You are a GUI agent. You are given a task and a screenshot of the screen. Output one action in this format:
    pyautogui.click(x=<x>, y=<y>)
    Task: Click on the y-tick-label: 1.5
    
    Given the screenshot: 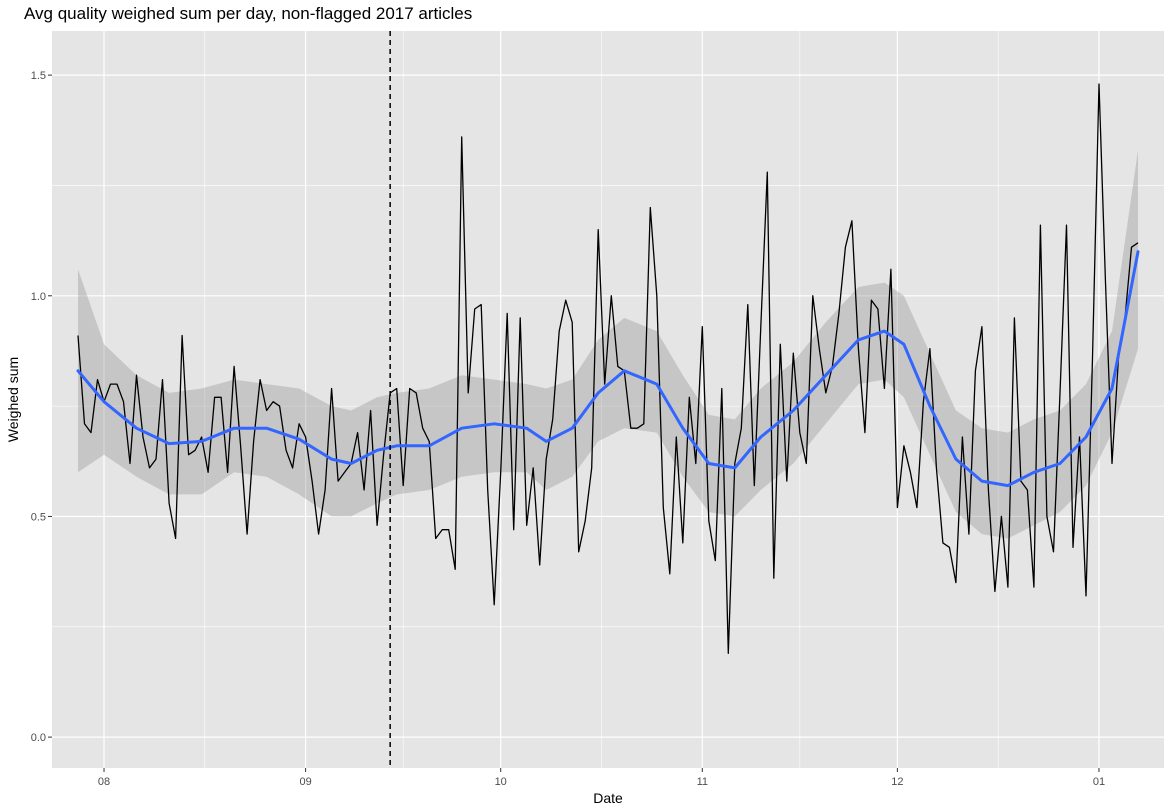 What is the action you would take?
    pyautogui.click(x=38, y=76)
    